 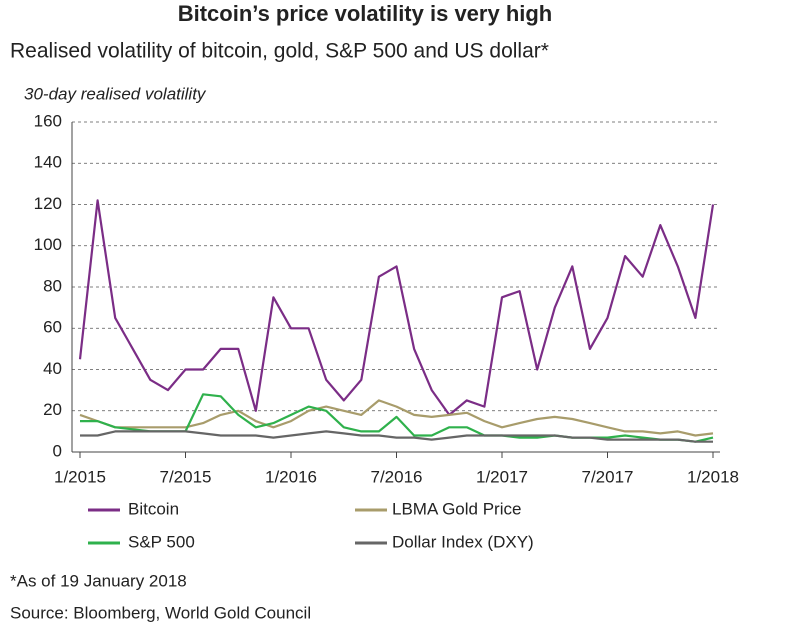 What do you see at coordinates (52, 409) in the screenshot?
I see `y-tick-label: 20` at bounding box center [52, 409].